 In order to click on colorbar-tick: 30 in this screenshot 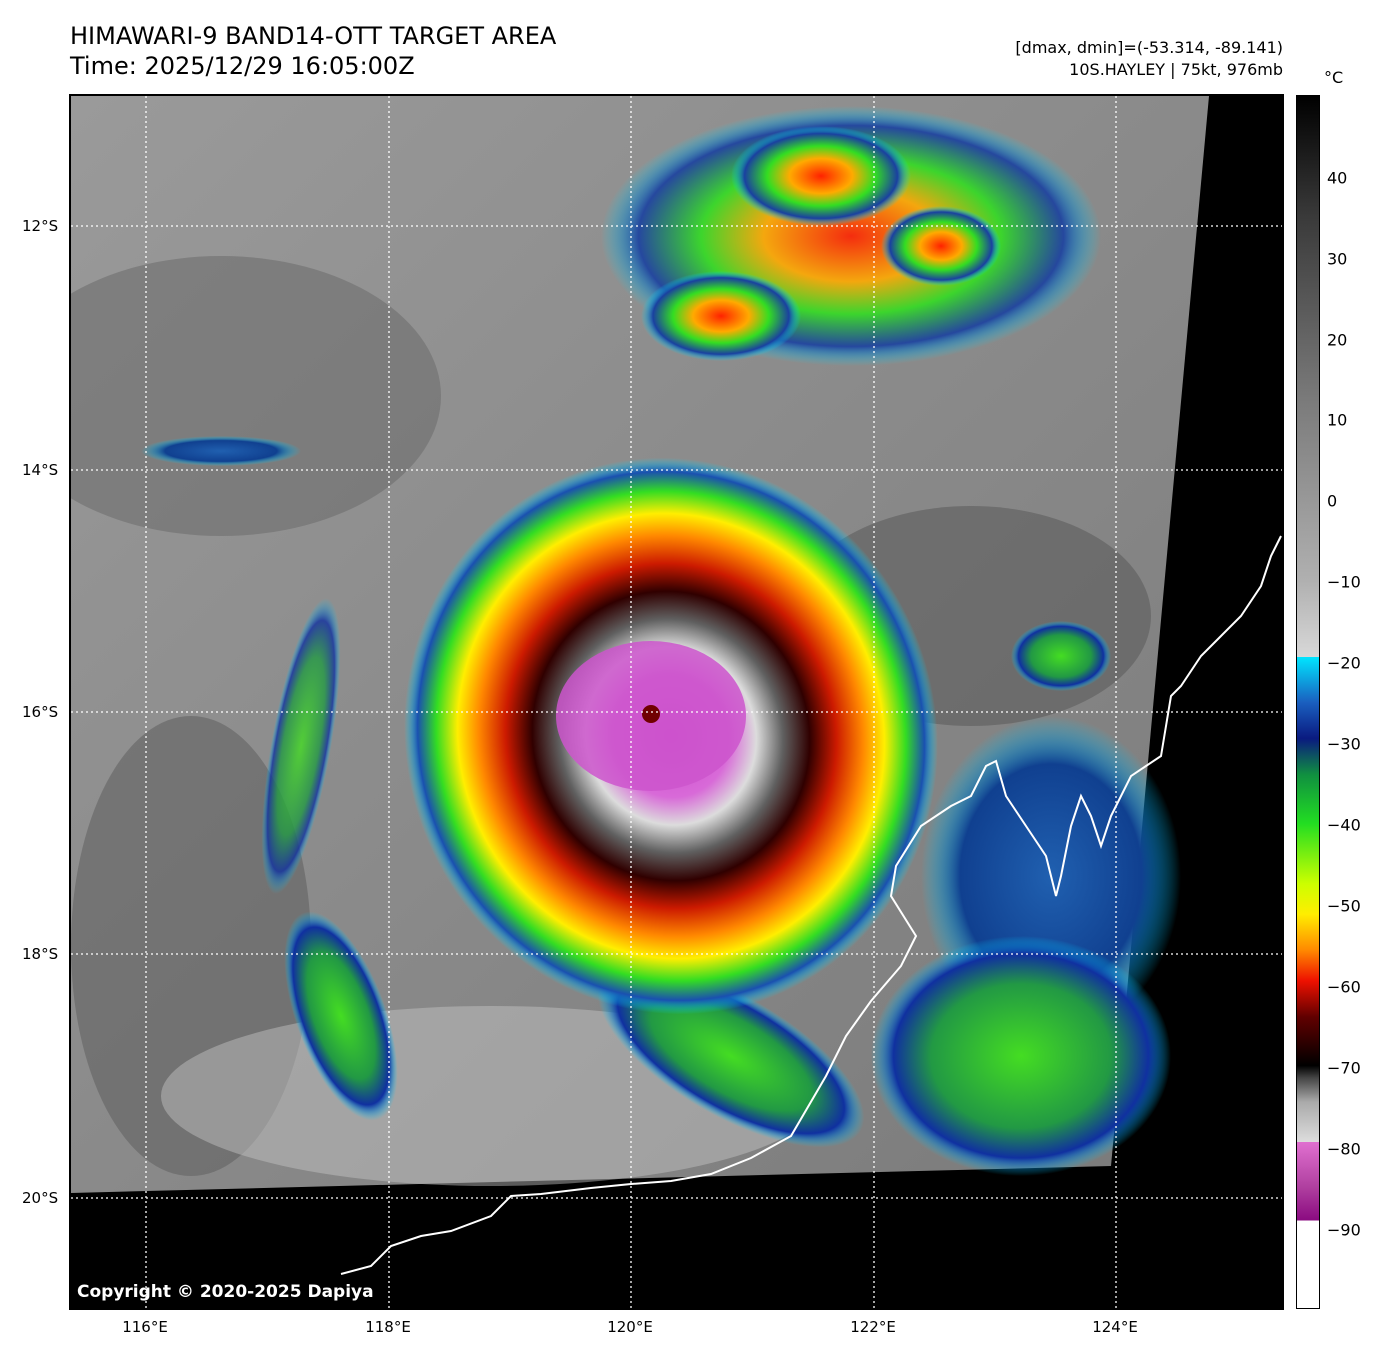, I will do `click(1337, 259)`.